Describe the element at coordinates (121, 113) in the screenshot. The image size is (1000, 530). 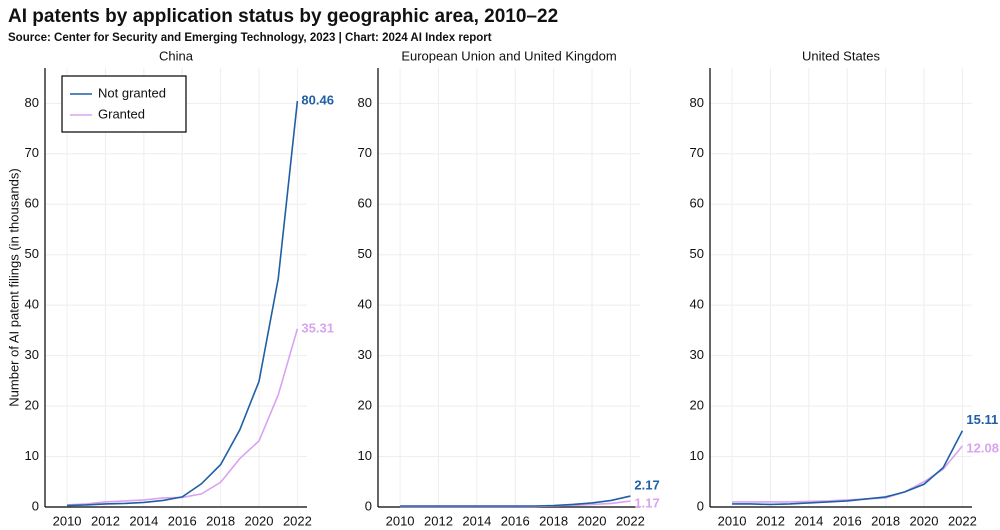
I see `legend-label: Granted` at that location.